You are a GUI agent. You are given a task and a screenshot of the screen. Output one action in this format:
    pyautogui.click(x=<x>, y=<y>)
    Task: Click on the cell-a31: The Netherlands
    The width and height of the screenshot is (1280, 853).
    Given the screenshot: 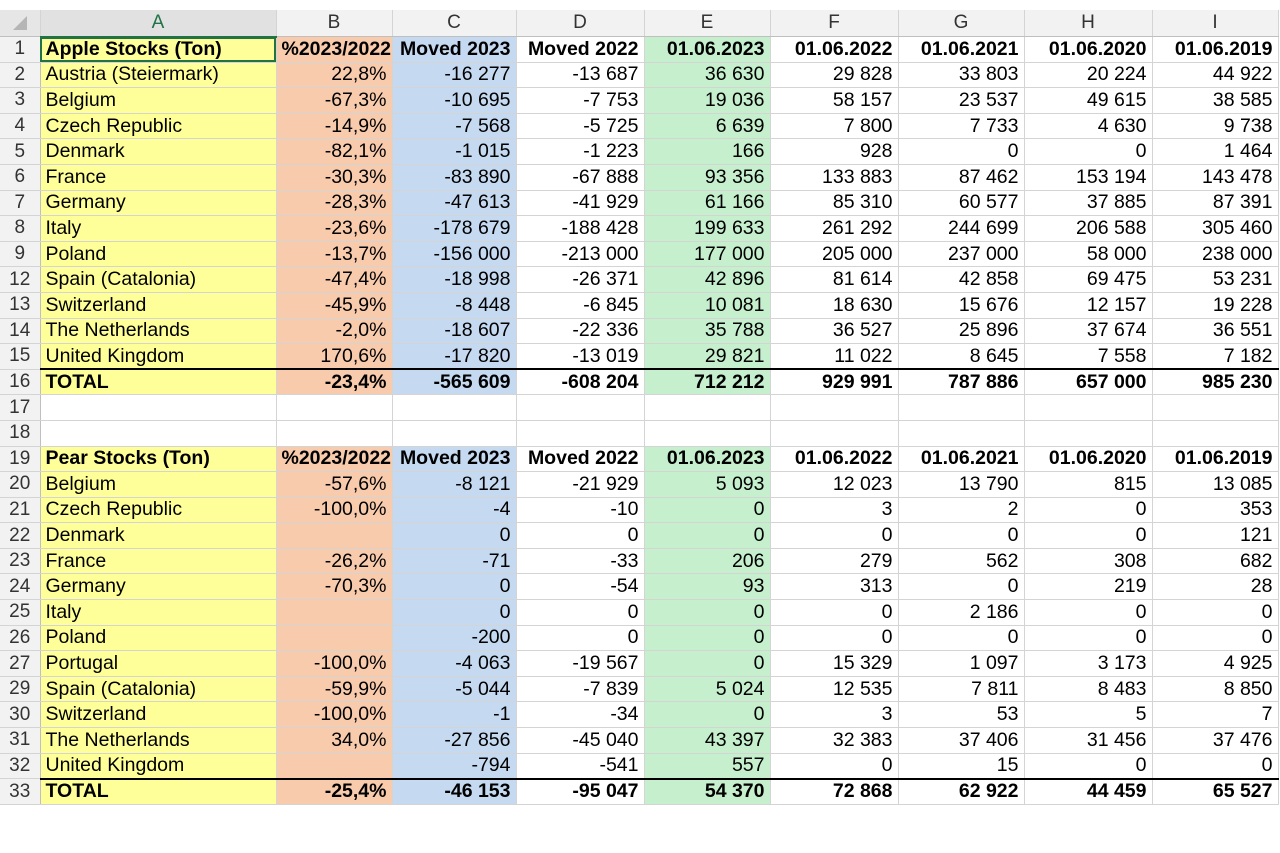 What is the action you would take?
    pyautogui.click(x=158, y=740)
    